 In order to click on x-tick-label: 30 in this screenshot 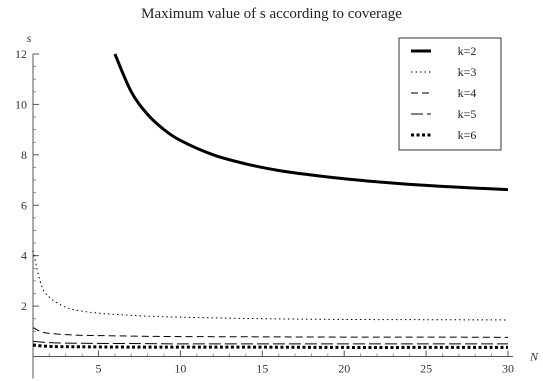, I will do `click(508, 369)`.